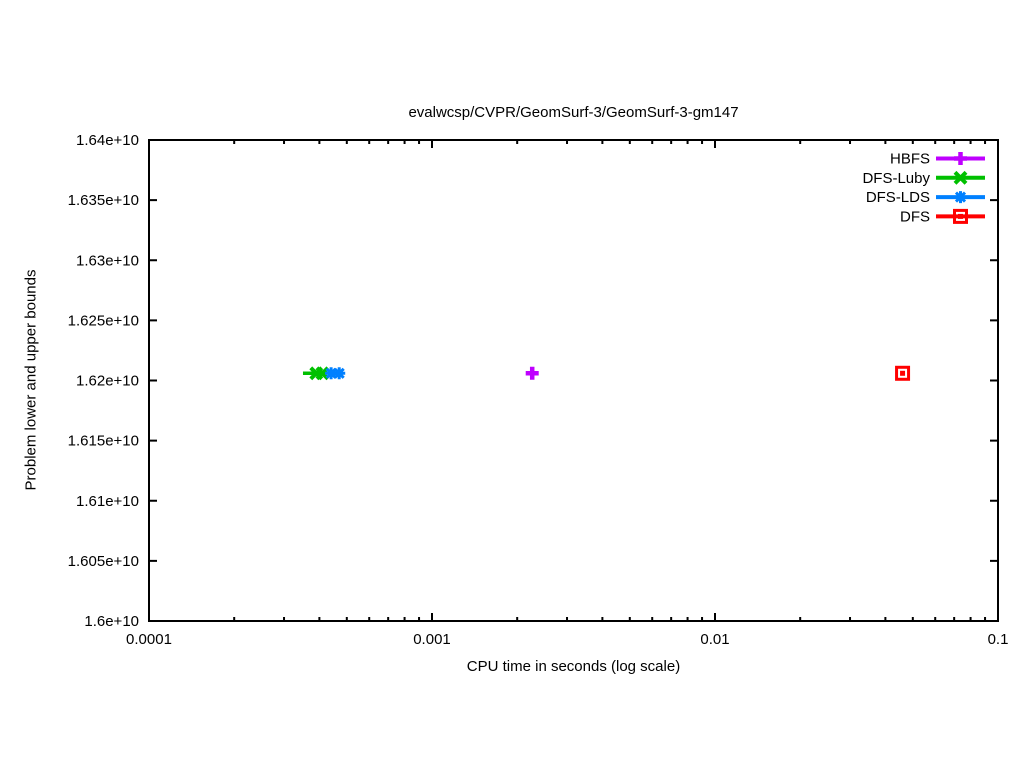 This screenshot has height=768, width=1024. What do you see at coordinates (910, 159) in the screenshot?
I see `legend-label-hbfs: HBFS` at bounding box center [910, 159].